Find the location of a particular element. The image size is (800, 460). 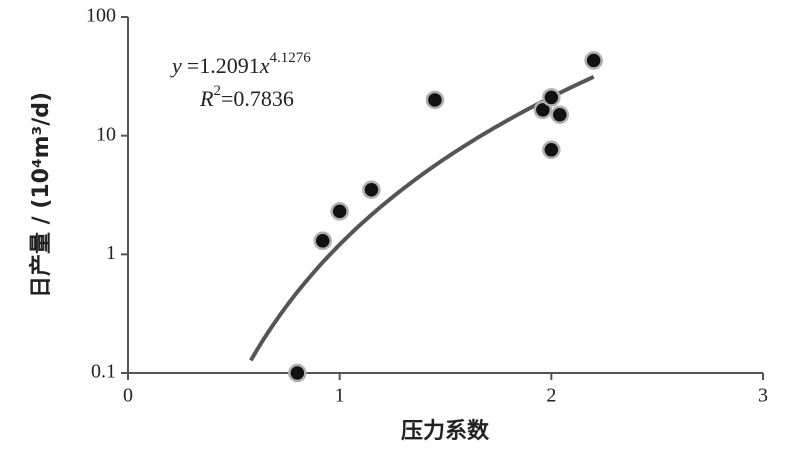

x-tick-label: 1 is located at coordinates (340, 396).